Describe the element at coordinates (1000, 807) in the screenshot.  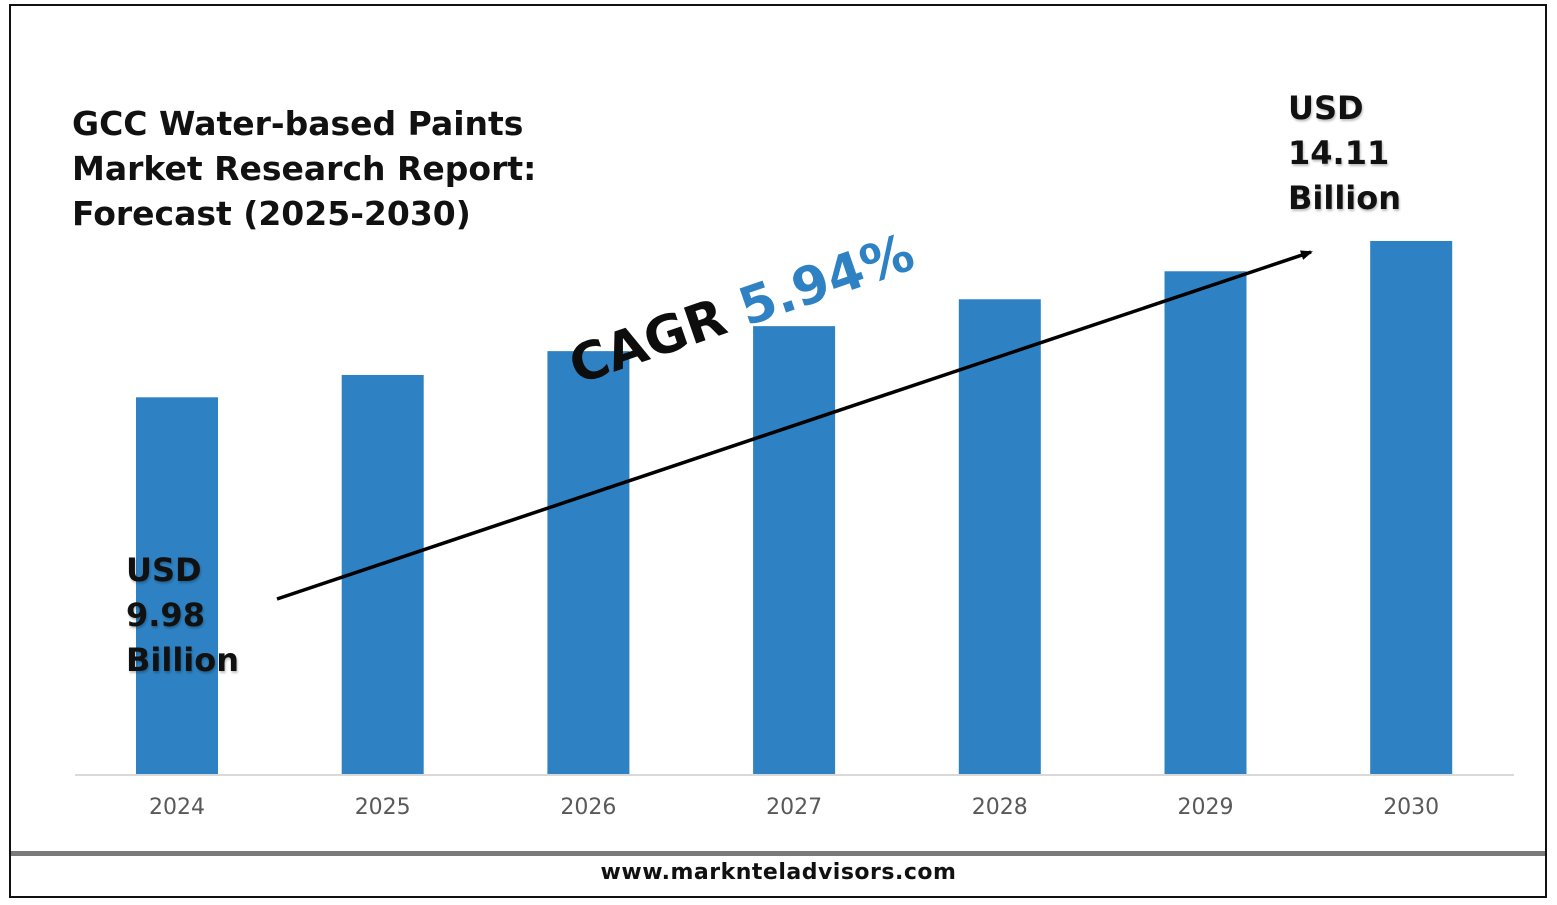
I see `x-tick-label-2028: 2028` at that location.